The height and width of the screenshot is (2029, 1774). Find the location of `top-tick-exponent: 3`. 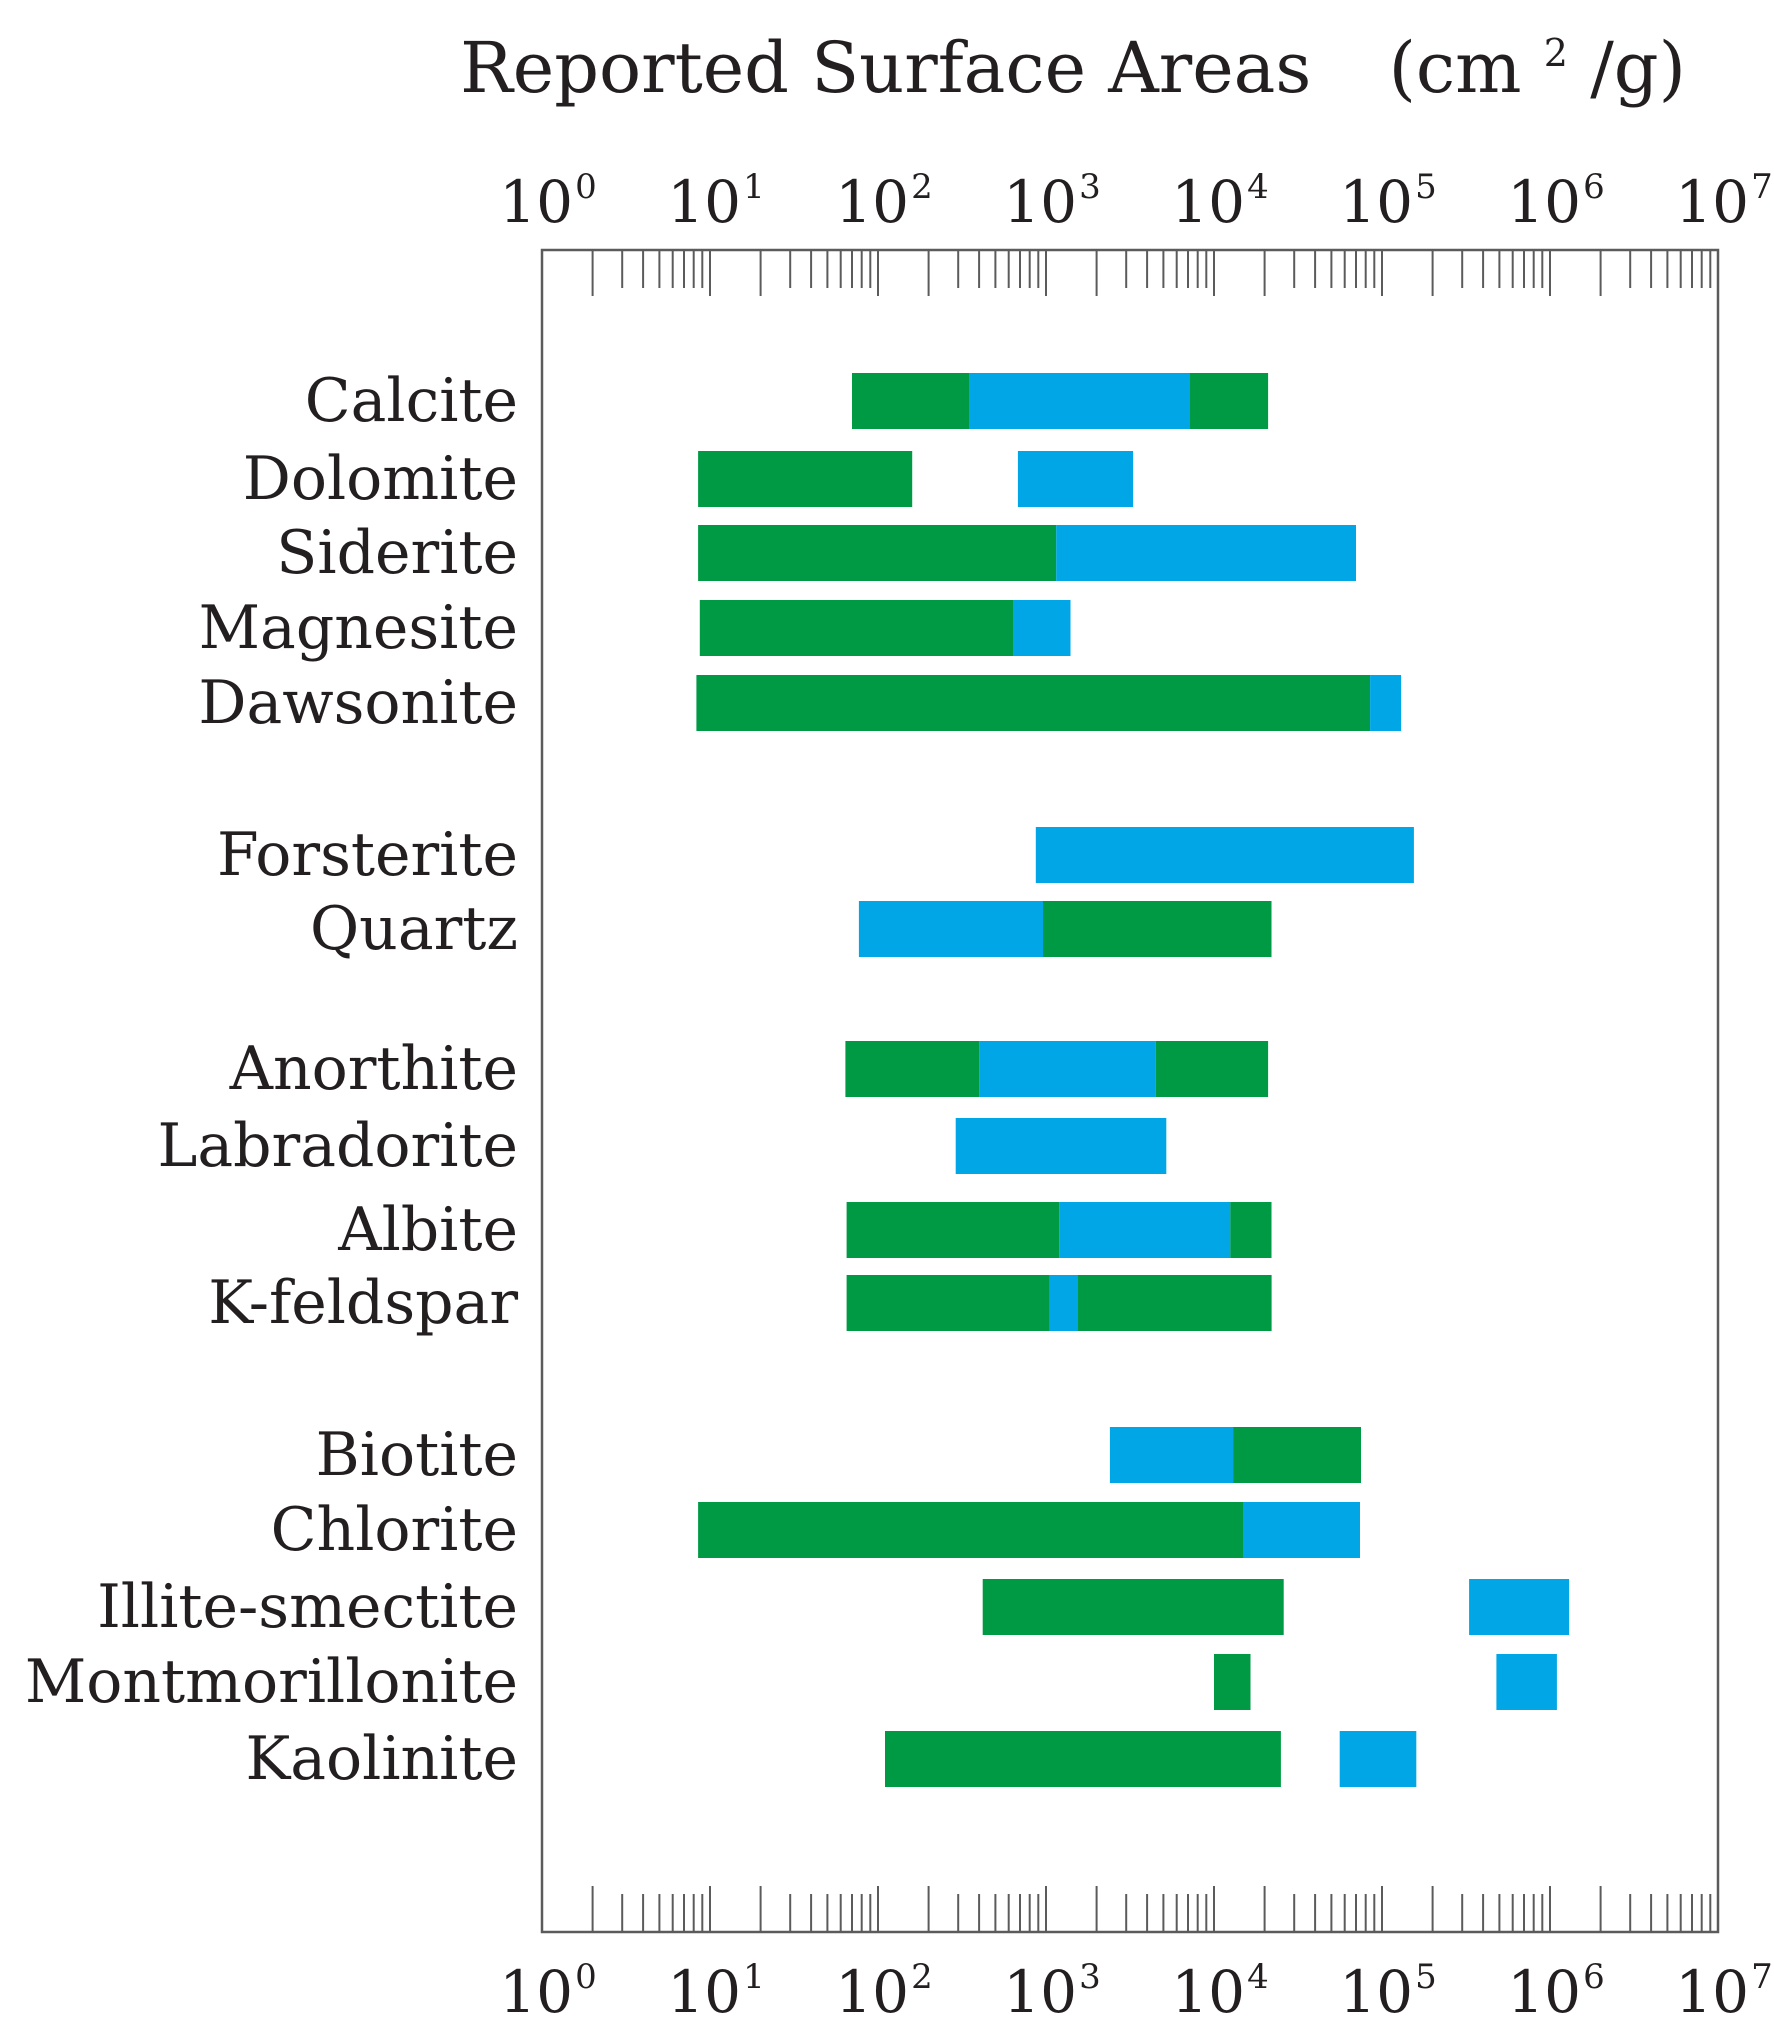

top-tick-exponent: 3 is located at coordinates (1090, 187).